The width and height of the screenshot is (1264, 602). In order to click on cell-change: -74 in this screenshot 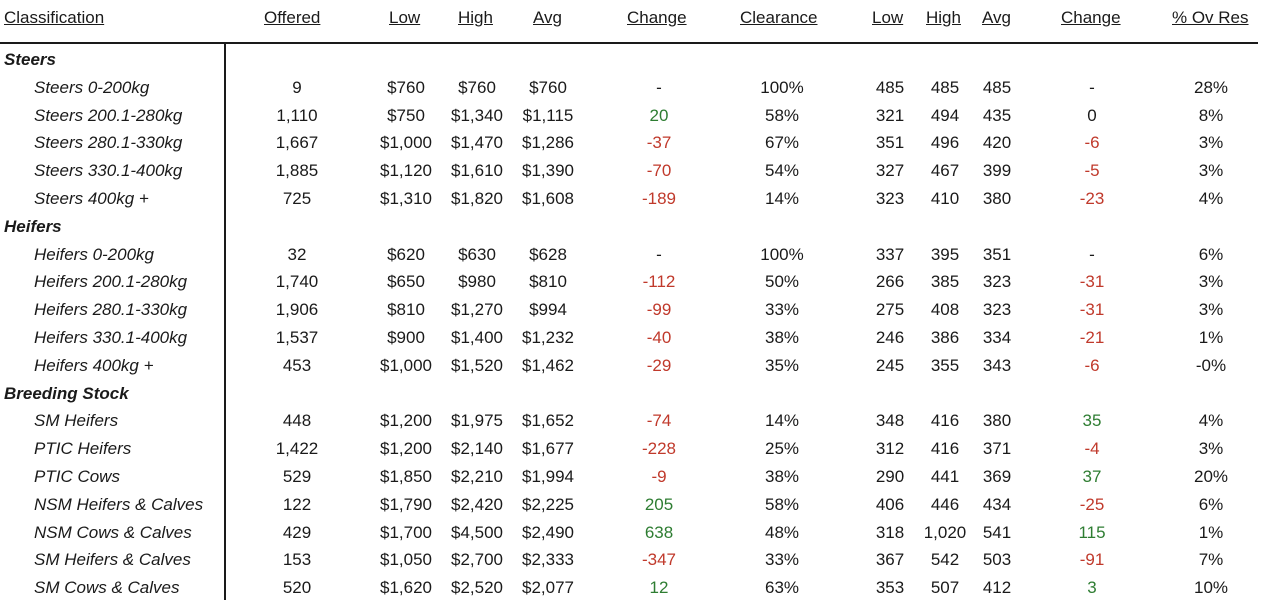, I will do `click(659, 421)`.